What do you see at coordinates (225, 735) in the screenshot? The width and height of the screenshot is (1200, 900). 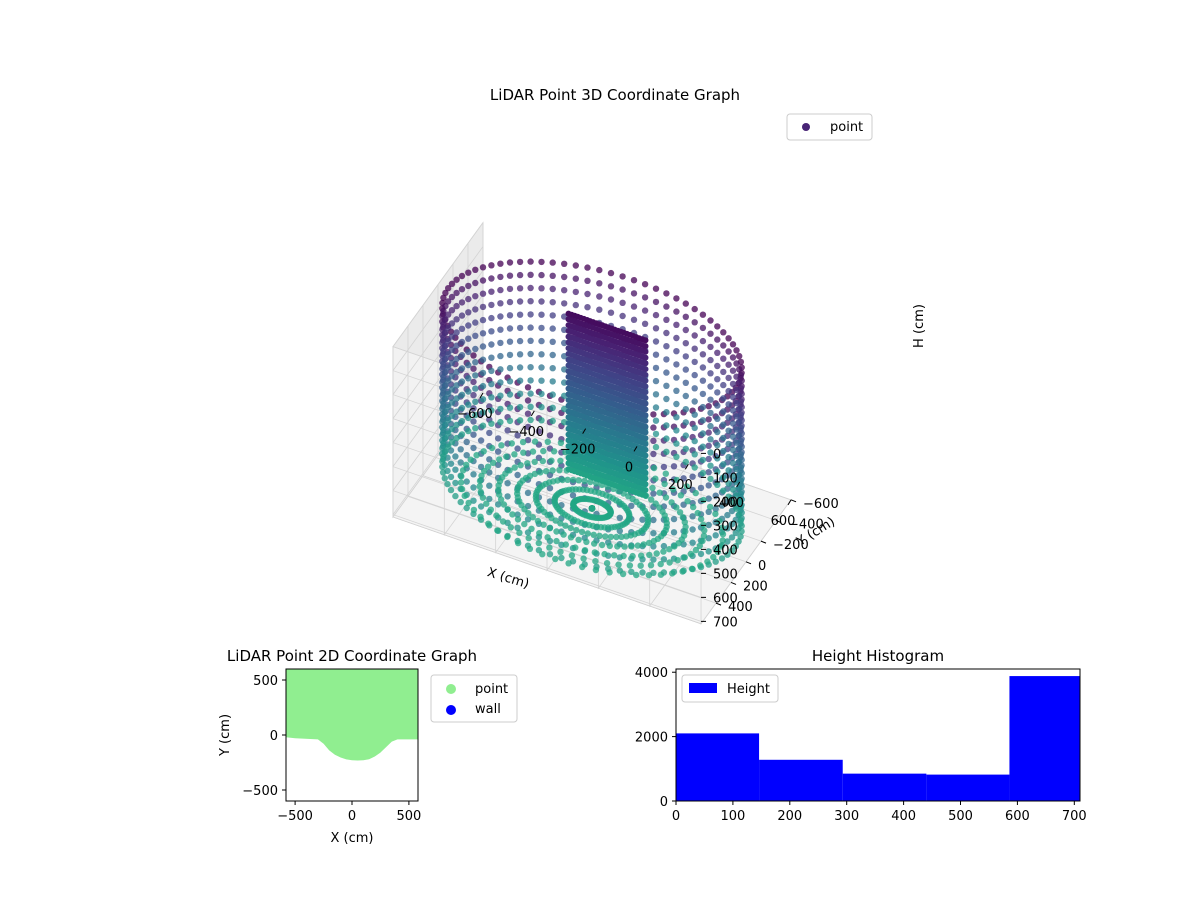 I see `chart-2d-ylabel: Y (cm)` at bounding box center [225, 735].